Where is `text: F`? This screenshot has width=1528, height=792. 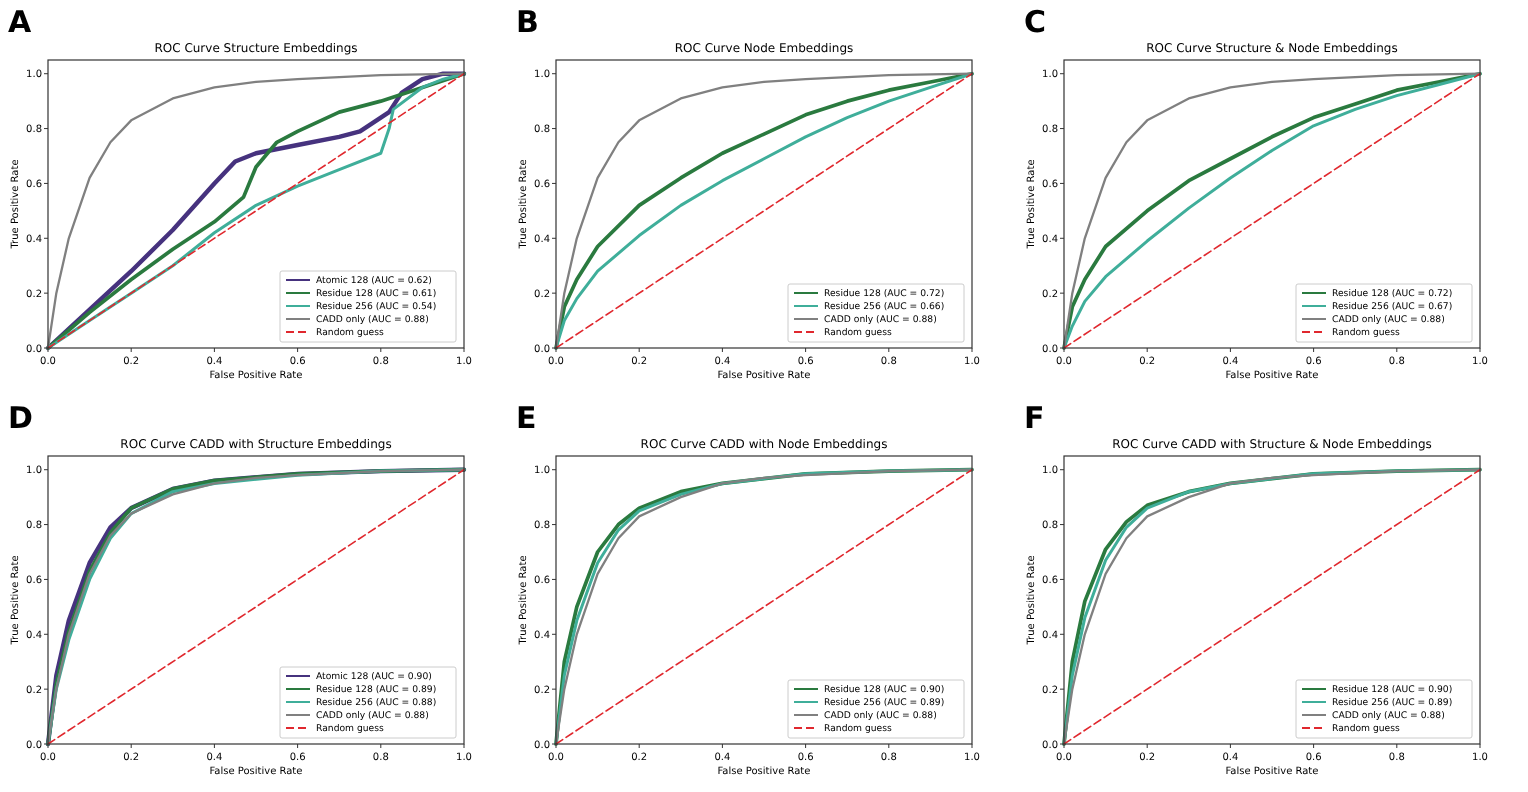 text: F is located at coordinates (1034, 418).